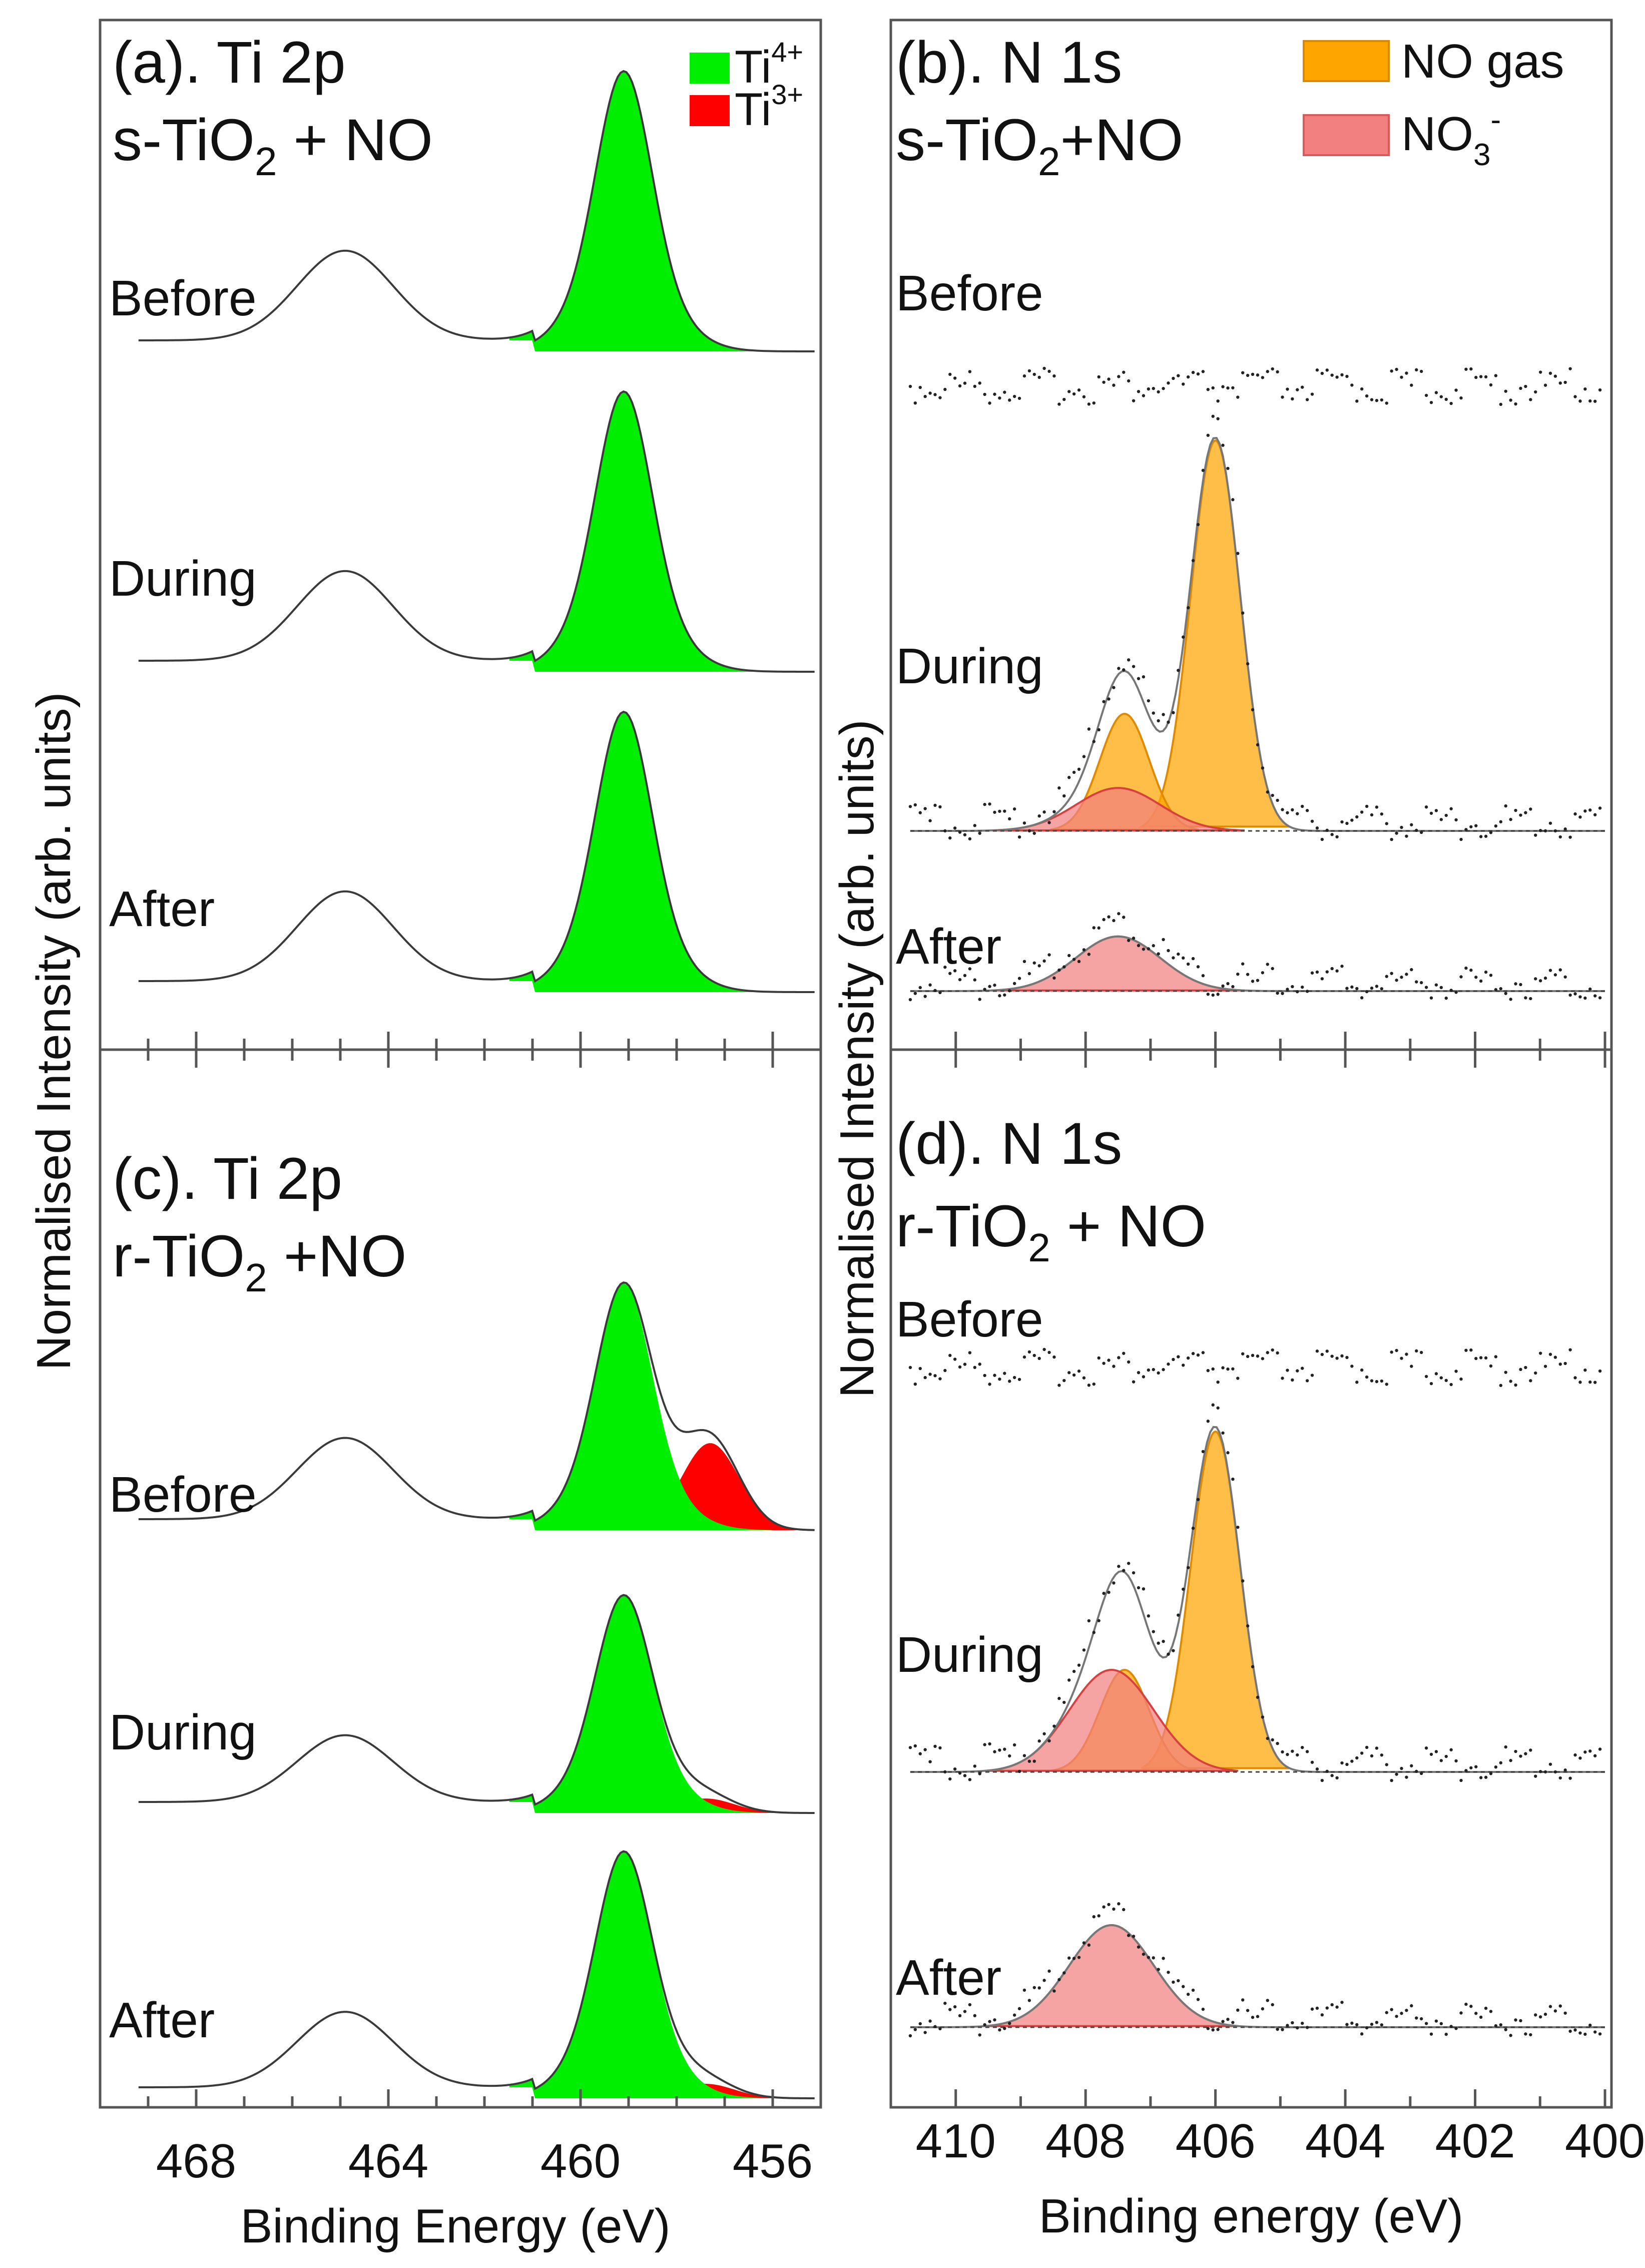 This screenshot has height=2268, width=1645. What do you see at coordinates (641, 1704) in the screenshot?
I see `ti4-component` at bounding box center [641, 1704].